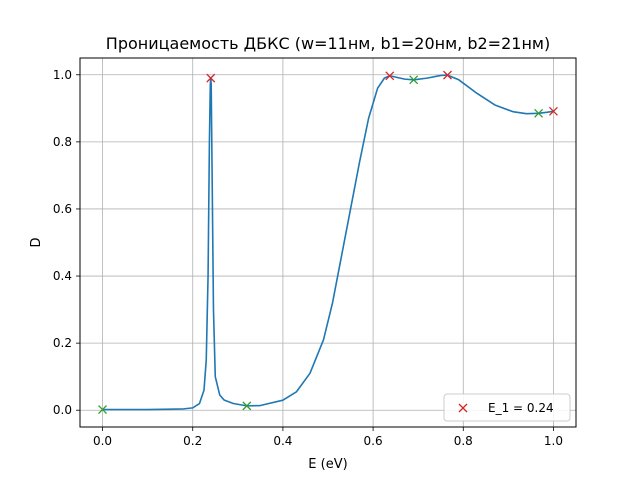 This screenshot has height=480, width=640. I want to click on x-tick-label: 0.8, so click(463, 441).